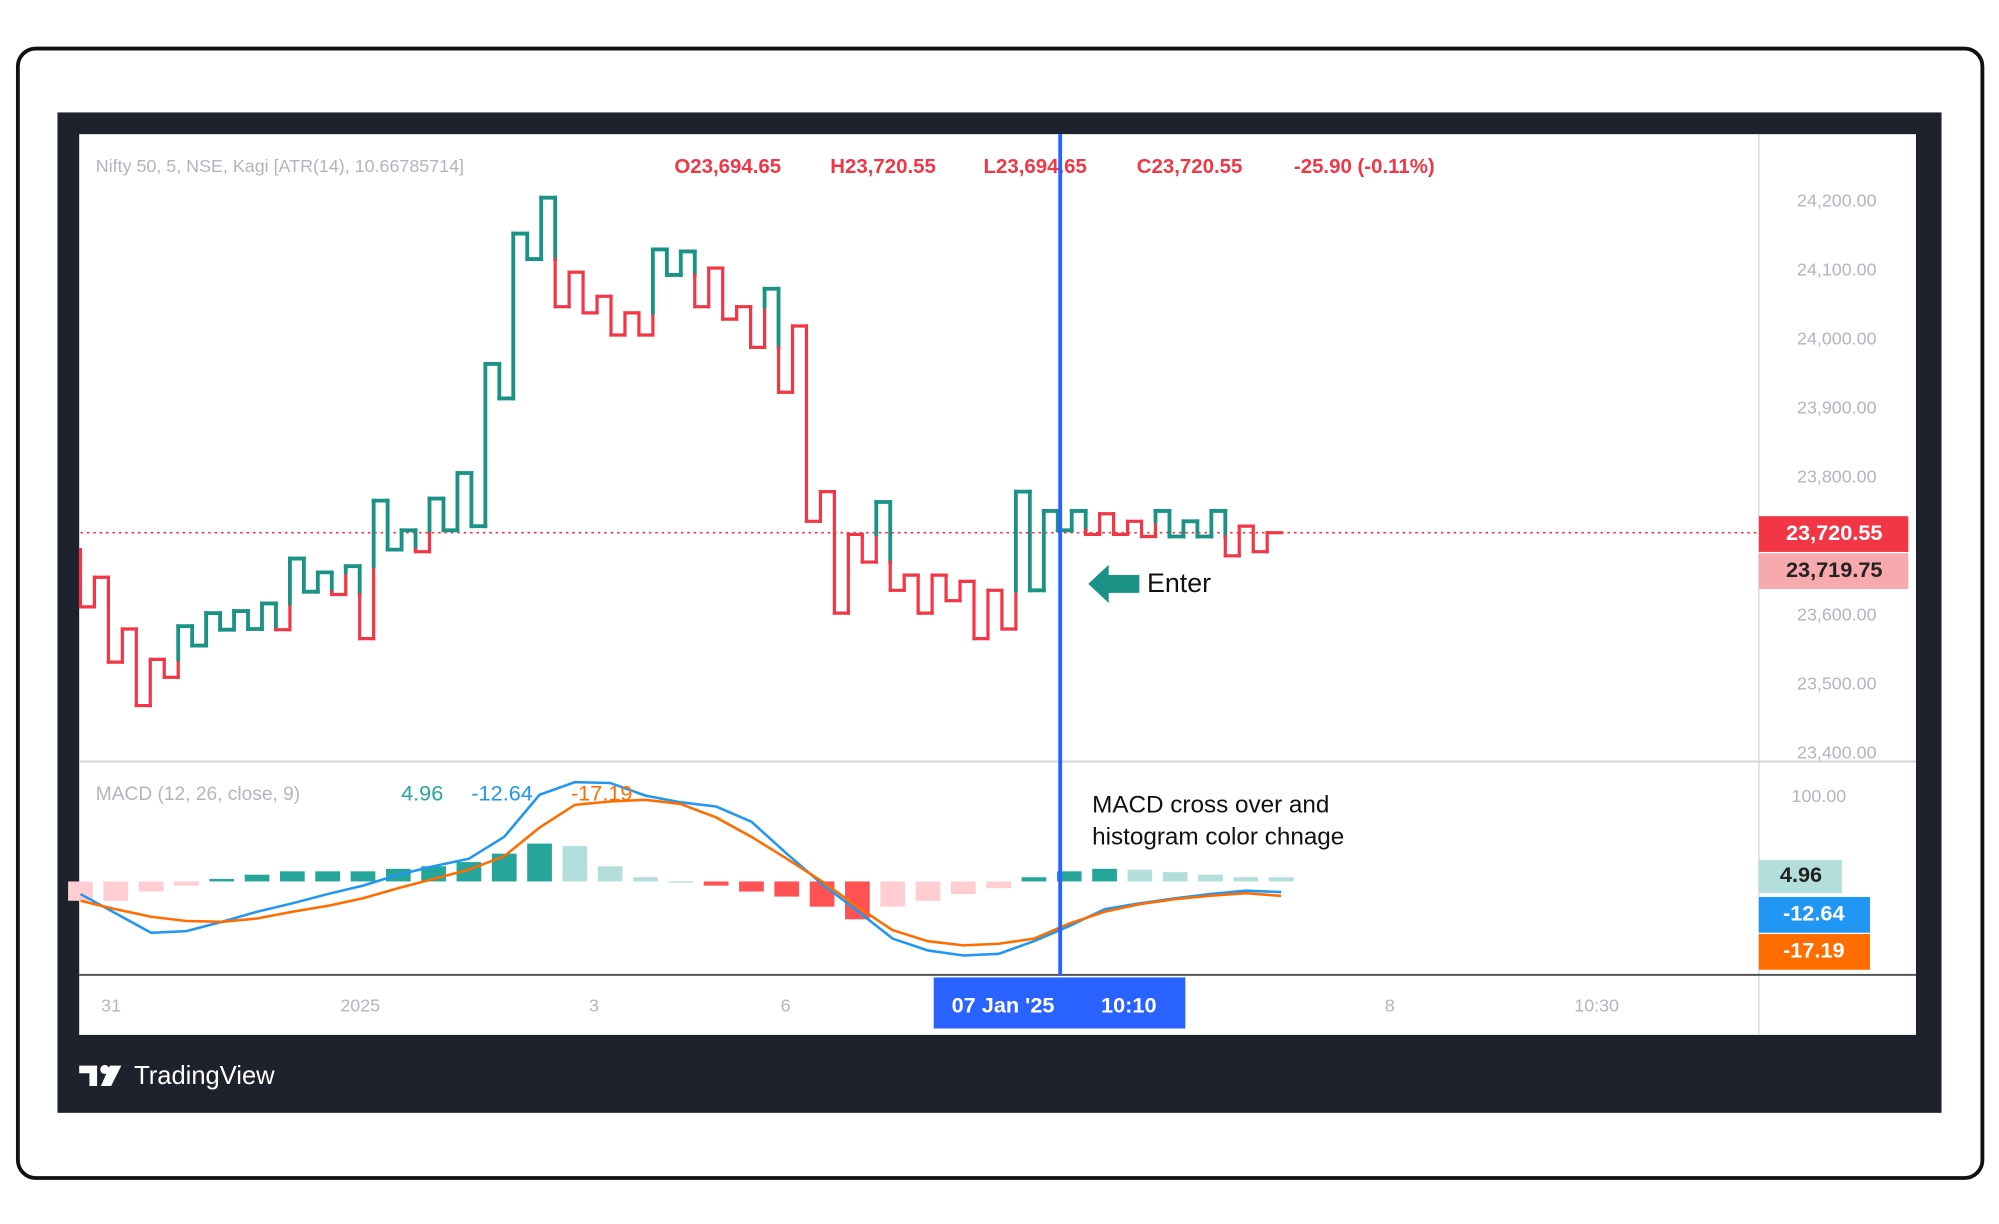 Image resolution: width=1999 pixels, height=1224 pixels. I want to click on y-tick-label: 23,900.00, so click(1837, 408).